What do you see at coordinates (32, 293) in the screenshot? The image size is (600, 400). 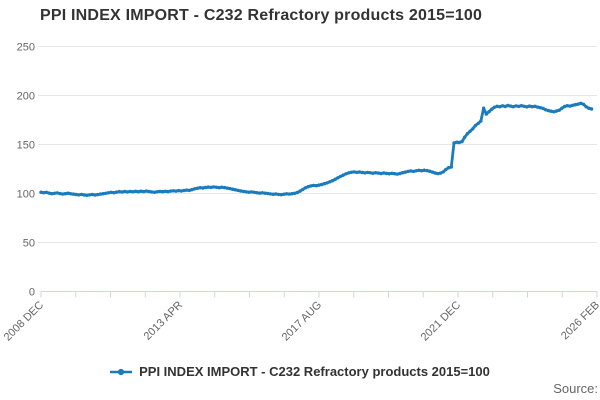 I see `y-axis-tick-label: 0` at bounding box center [32, 293].